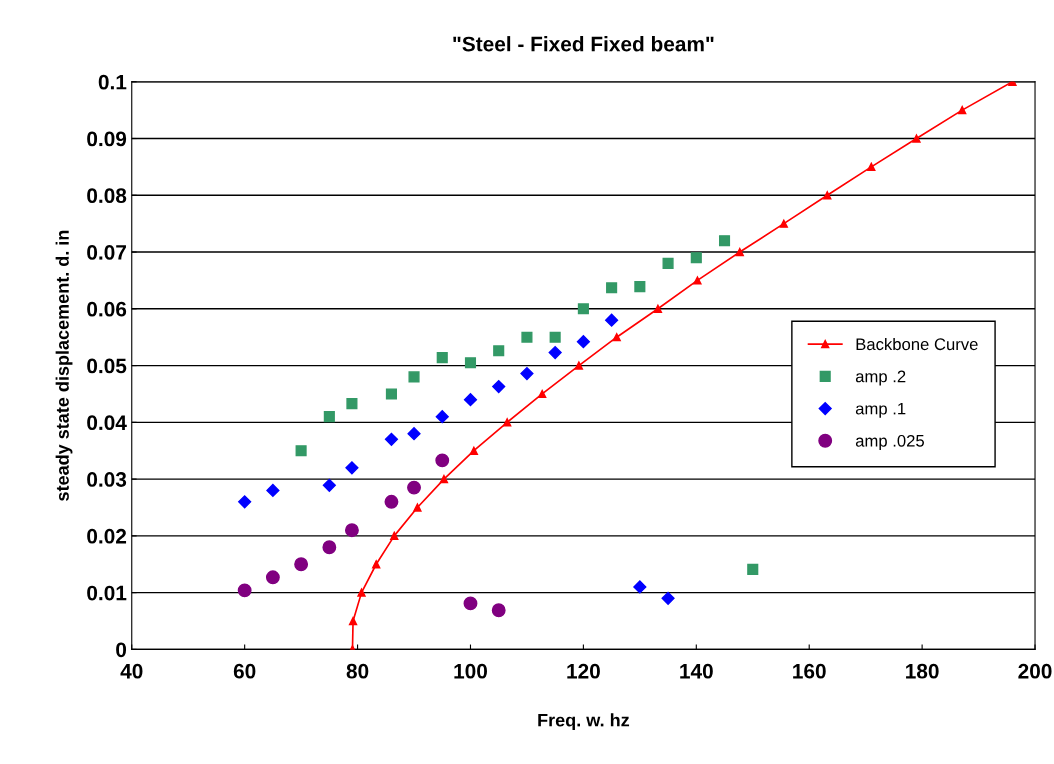  What do you see at coordinates (131, 671) in the screenshot?
I see `x-tick-label: 40` at bounding box center [131, 671].